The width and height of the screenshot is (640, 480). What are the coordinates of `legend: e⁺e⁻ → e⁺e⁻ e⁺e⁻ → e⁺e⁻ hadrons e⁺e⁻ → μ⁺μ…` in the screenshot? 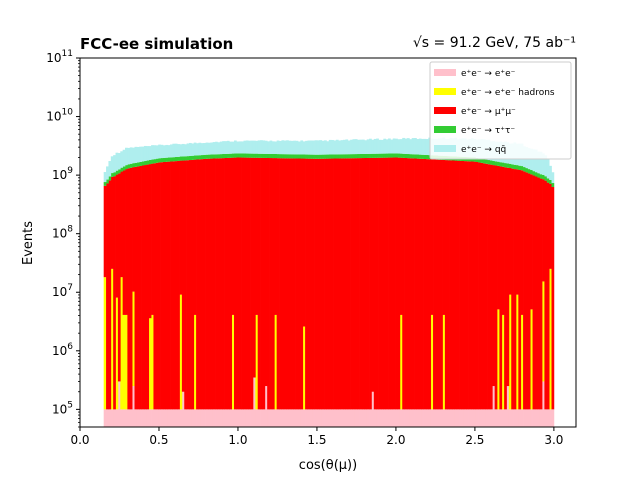 It's located at (500, 110).